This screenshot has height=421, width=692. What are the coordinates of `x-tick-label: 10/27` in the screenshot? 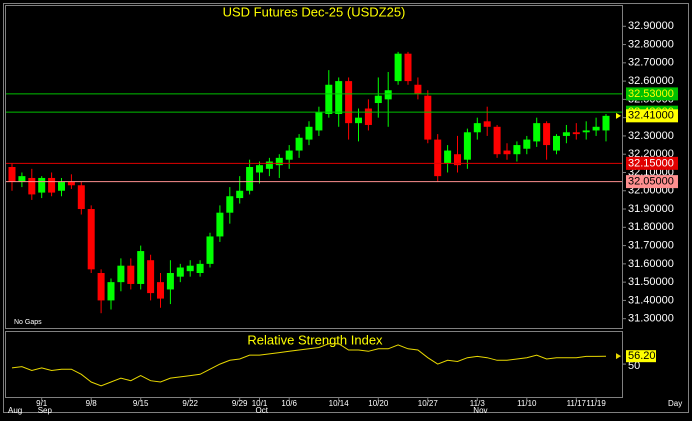 It's located at (428, 403).